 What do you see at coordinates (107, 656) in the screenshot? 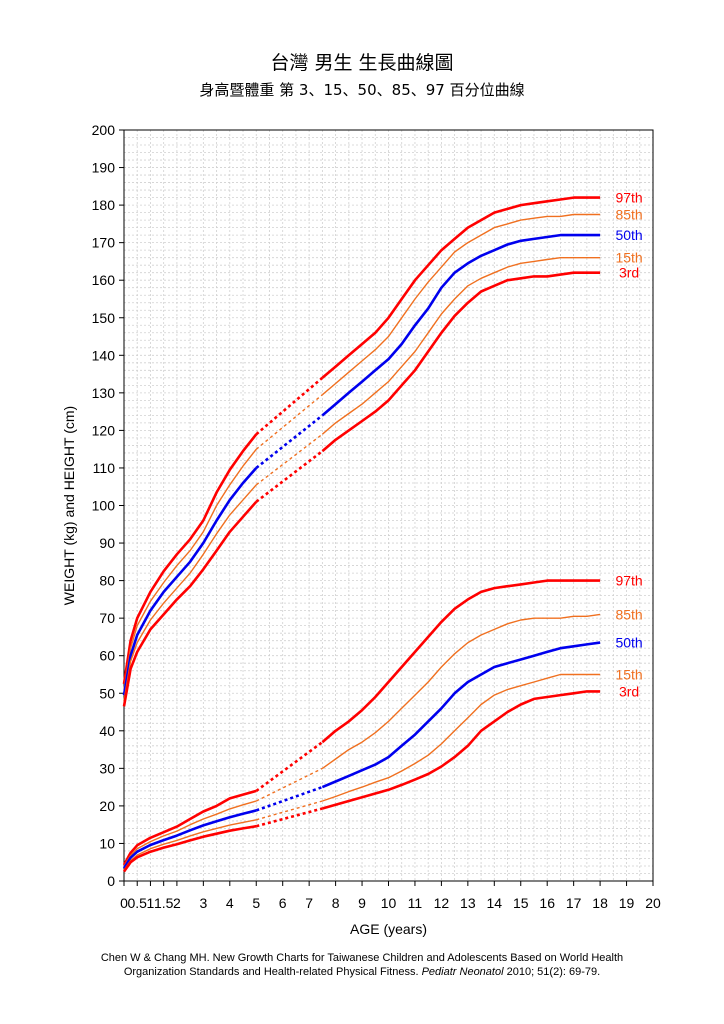
I see `y-tick-label: 60` at bounding box center [107, 656].